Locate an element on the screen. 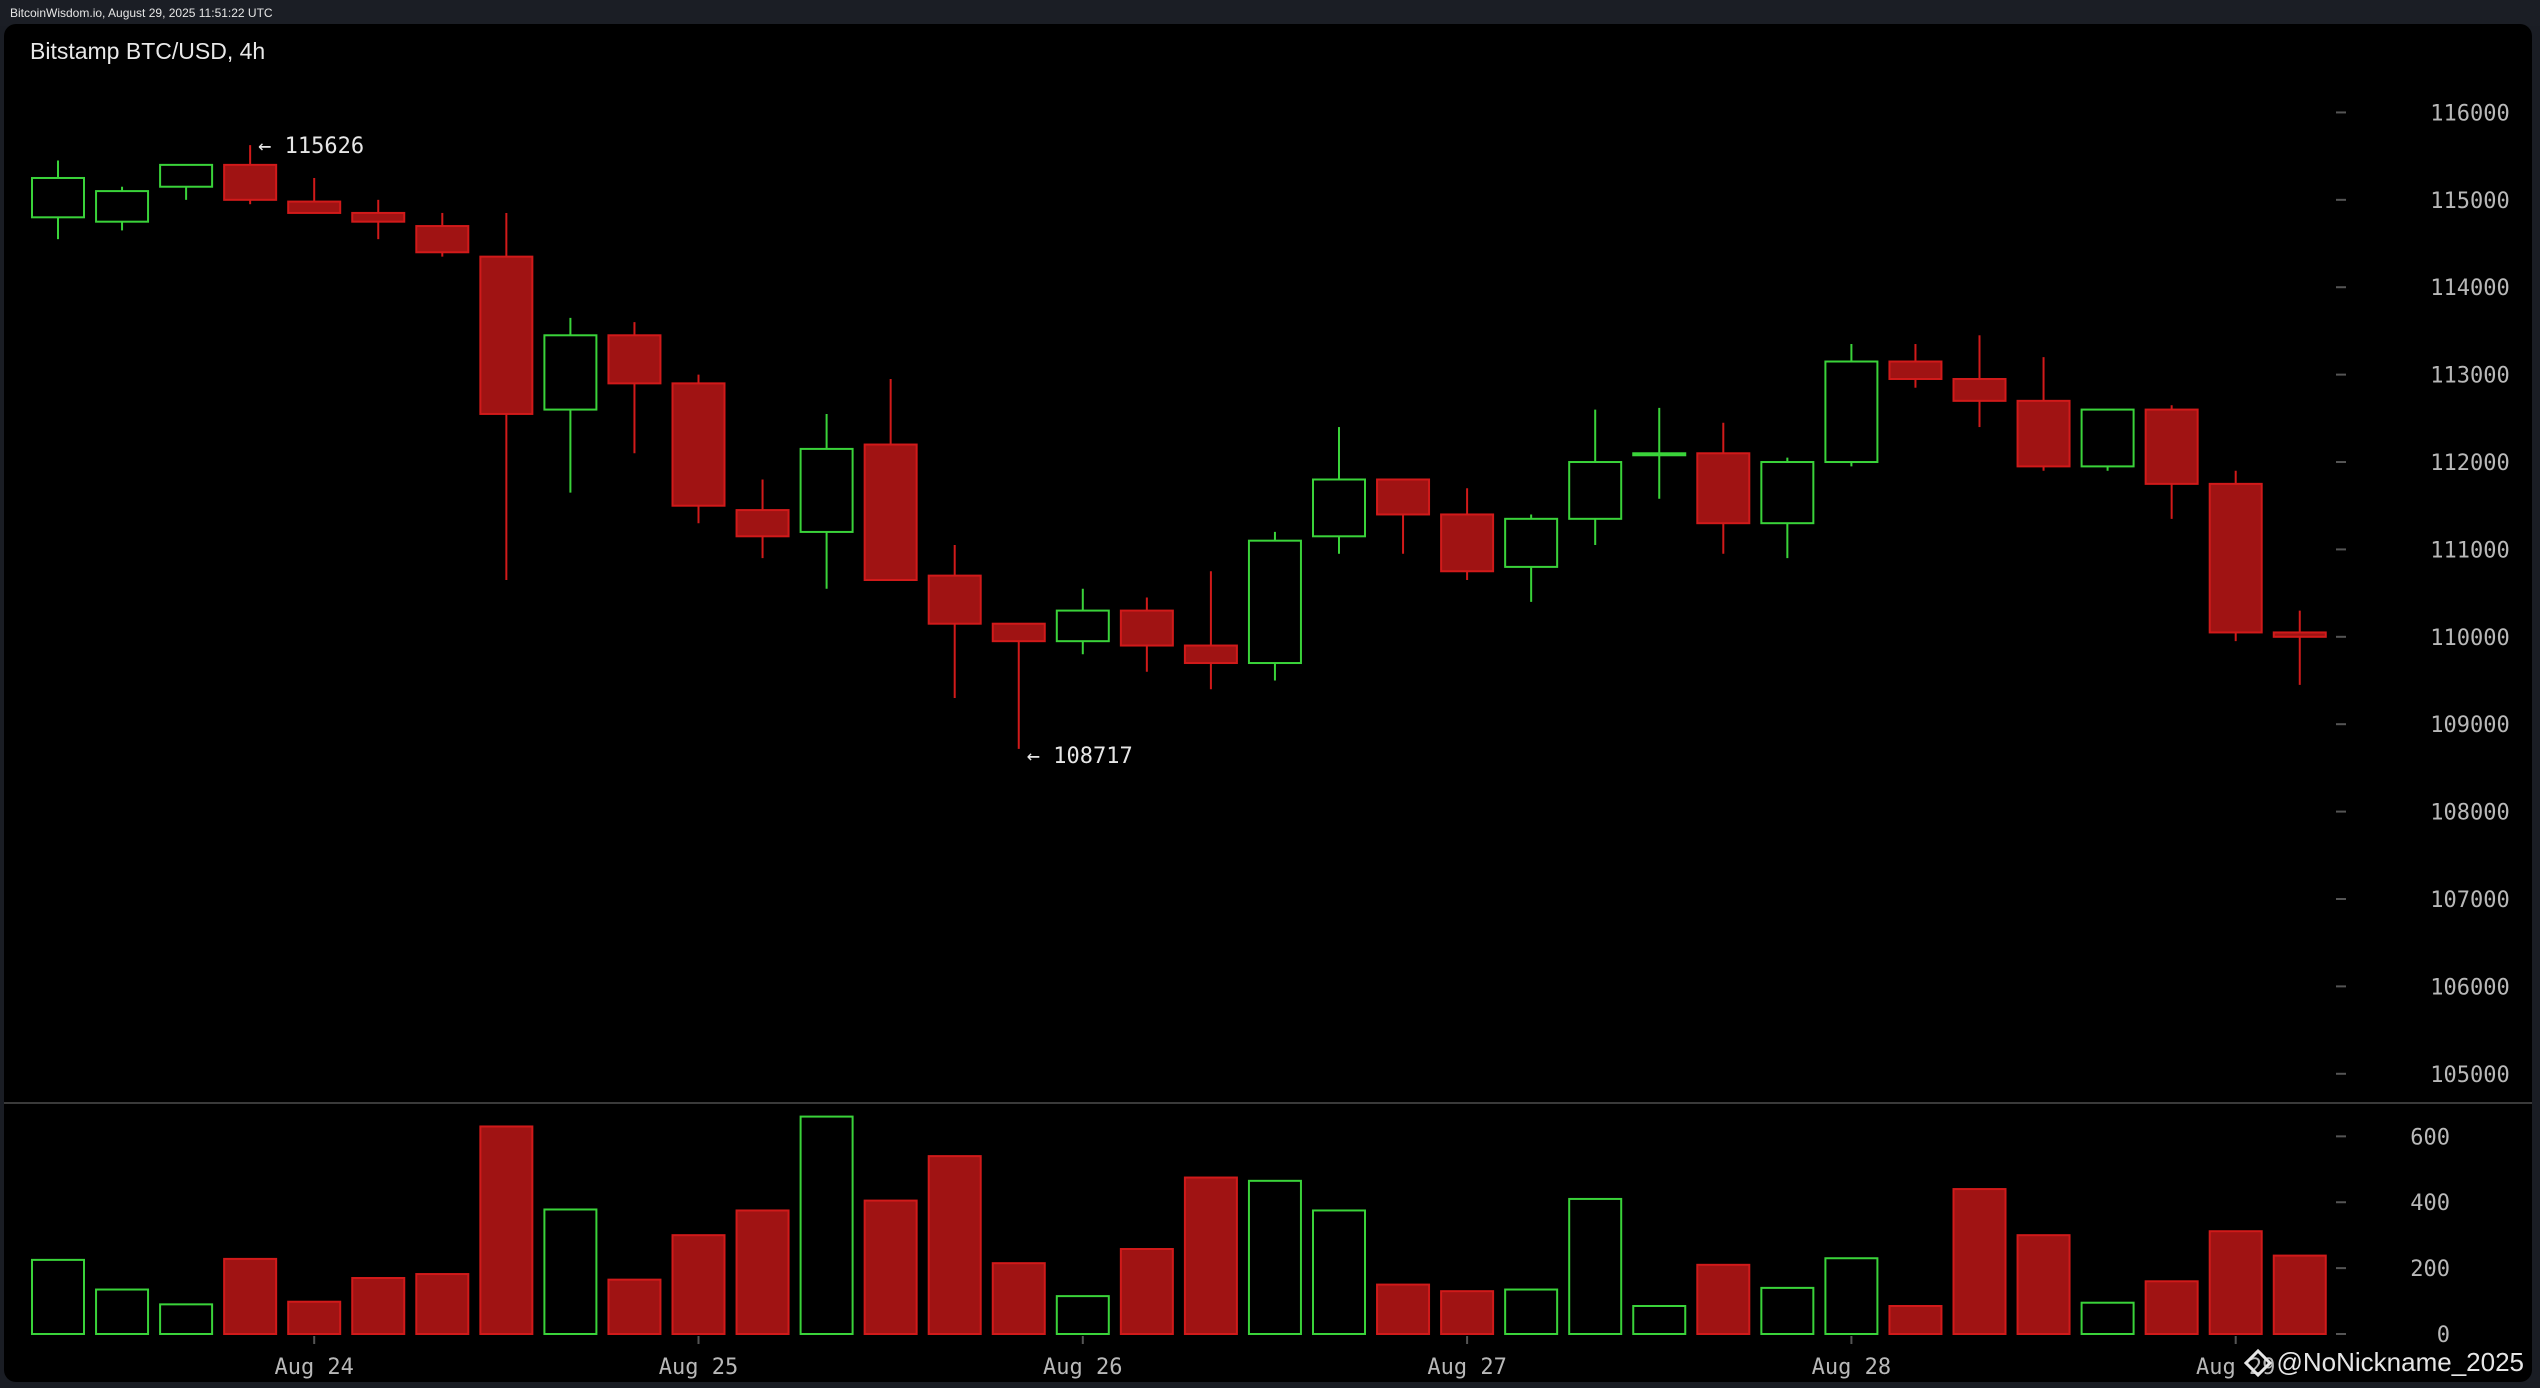  low-annotation: ← 108717 is located at coordinates (1080, 756).